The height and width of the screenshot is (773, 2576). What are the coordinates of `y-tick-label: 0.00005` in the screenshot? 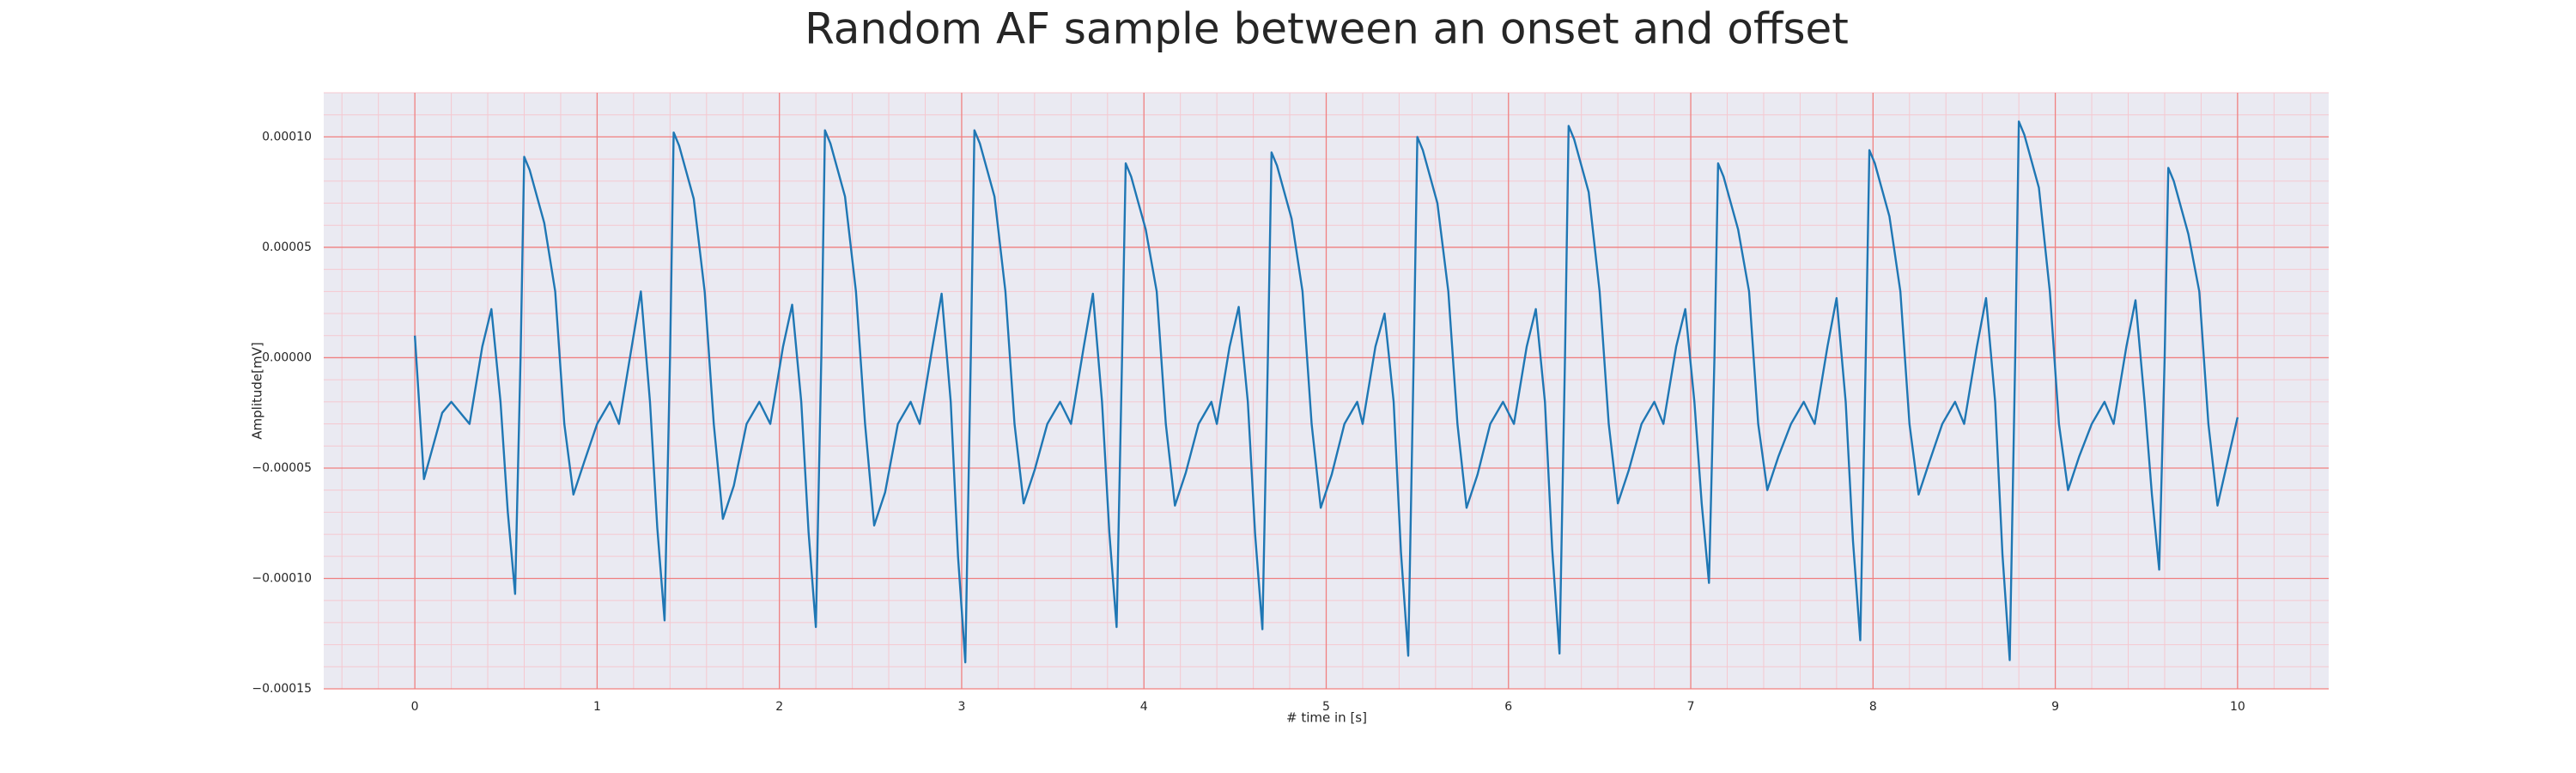 It's located at (287, 247).